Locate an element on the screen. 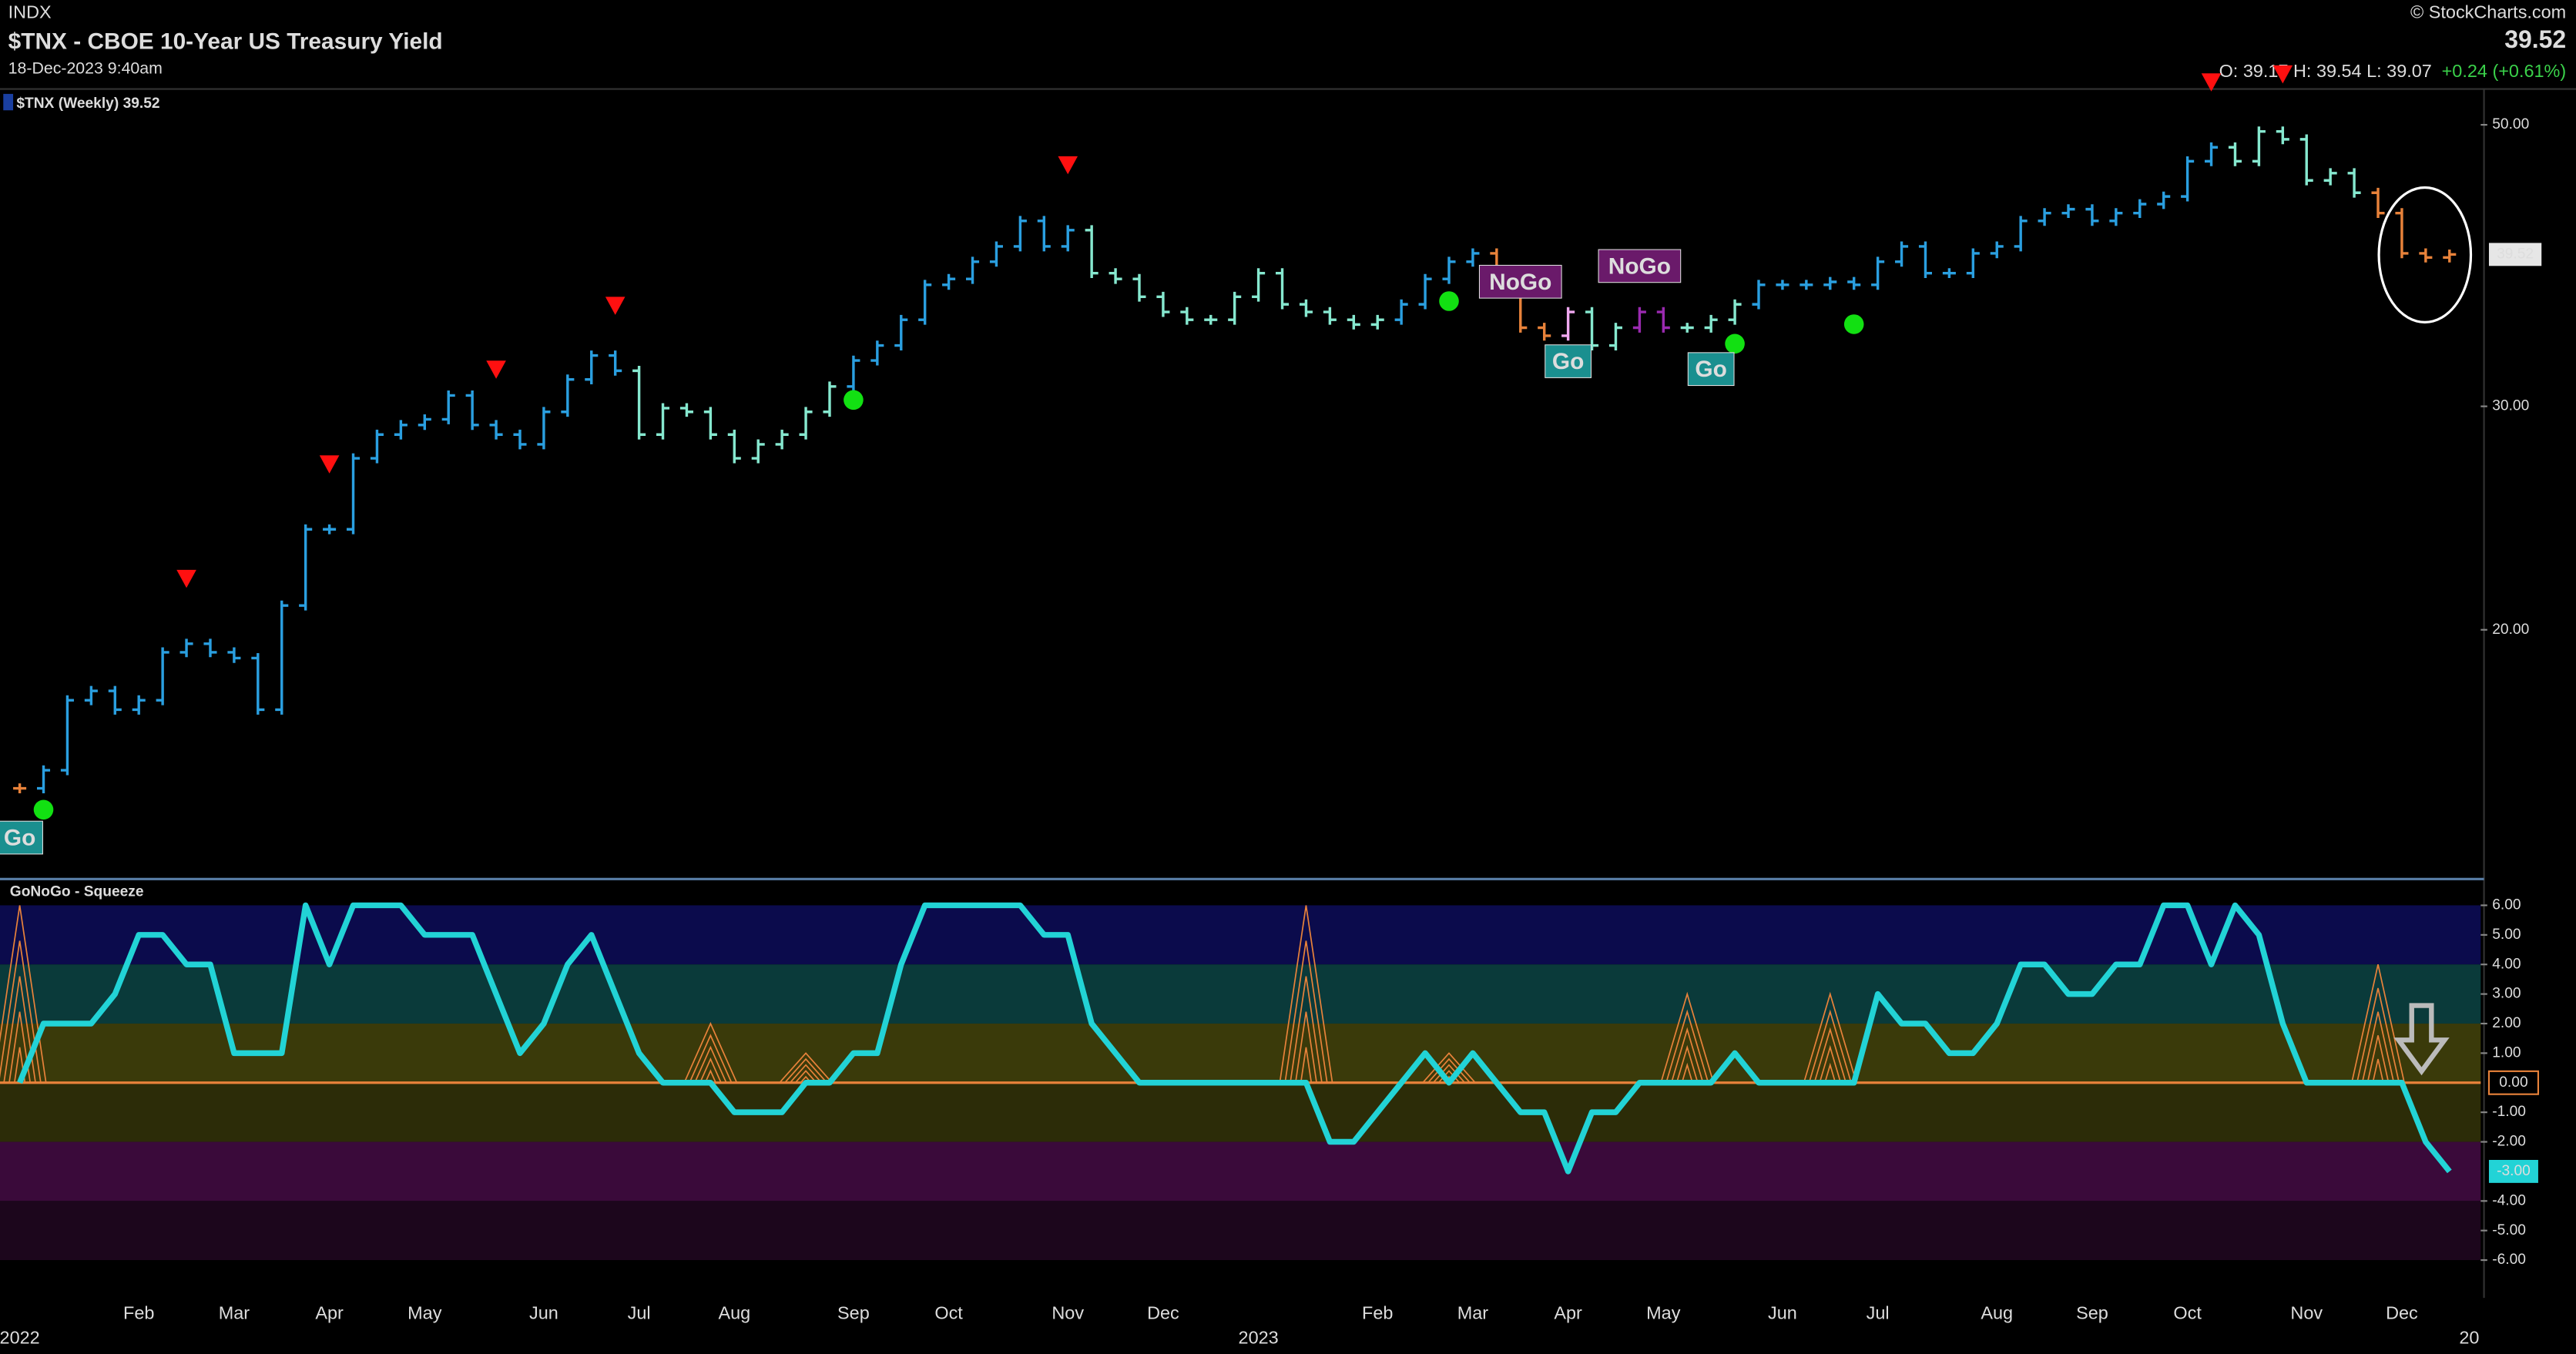 This screenshot has width=2576, height=1354. annotation: NoGo is located at coordinates (1639, 266).